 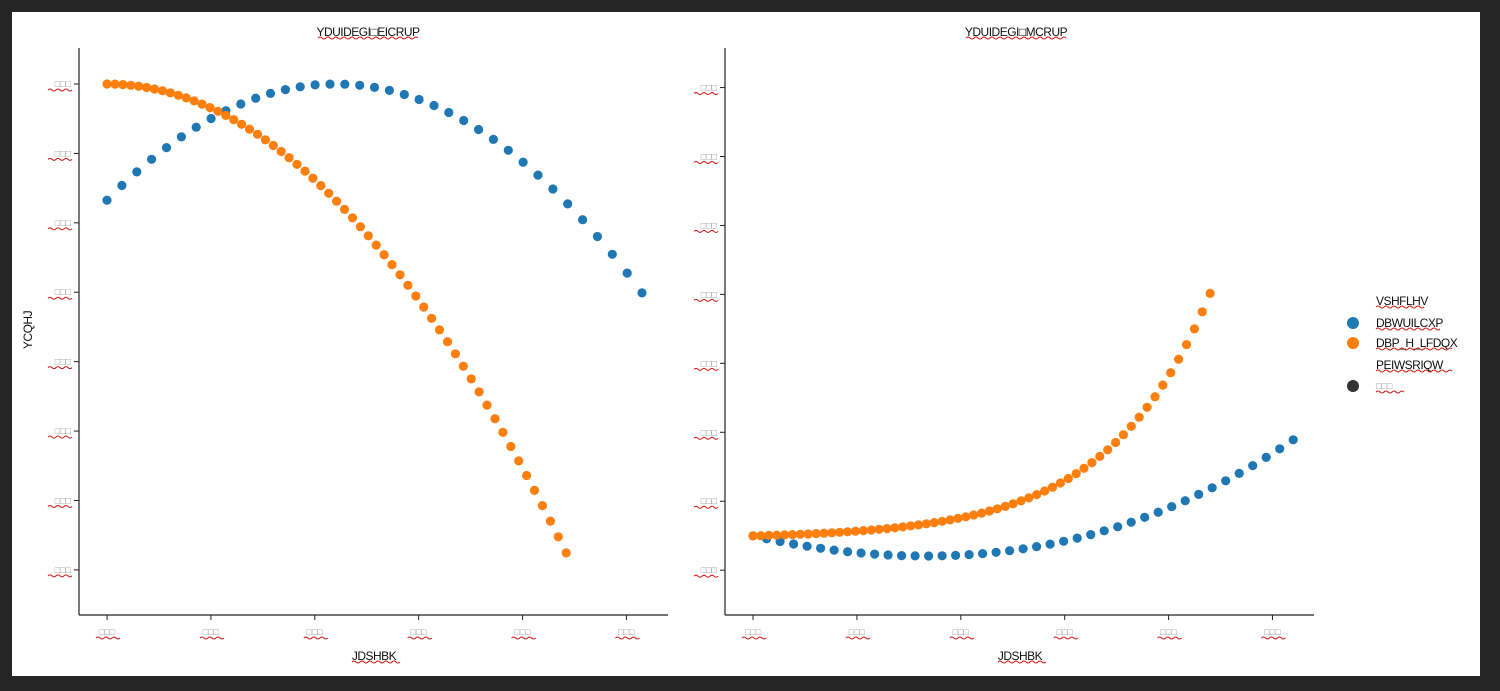 What do you see at coordinates (1410, 365) in the screenshot?
I see `legend-extra-title: PEIWSRIQW` at bounding box center [1410, 365].